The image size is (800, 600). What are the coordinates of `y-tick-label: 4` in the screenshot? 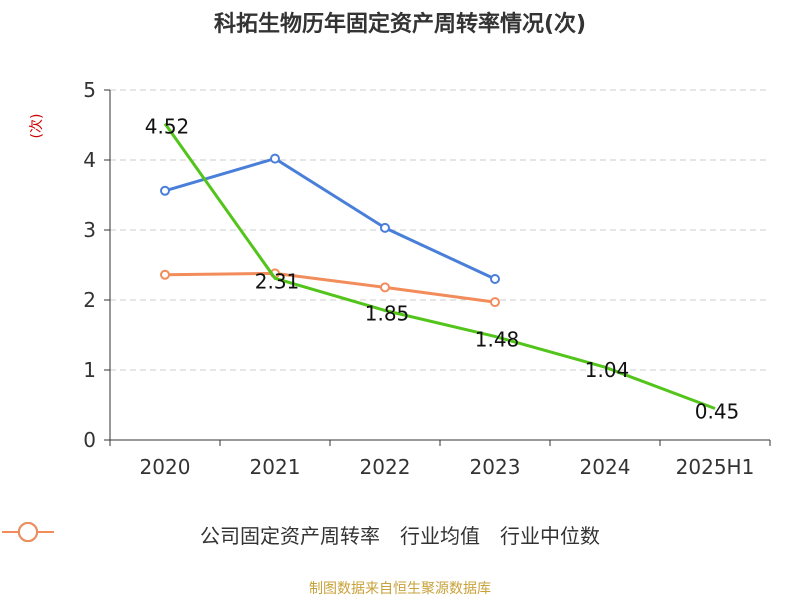 It's located at (89, 160).